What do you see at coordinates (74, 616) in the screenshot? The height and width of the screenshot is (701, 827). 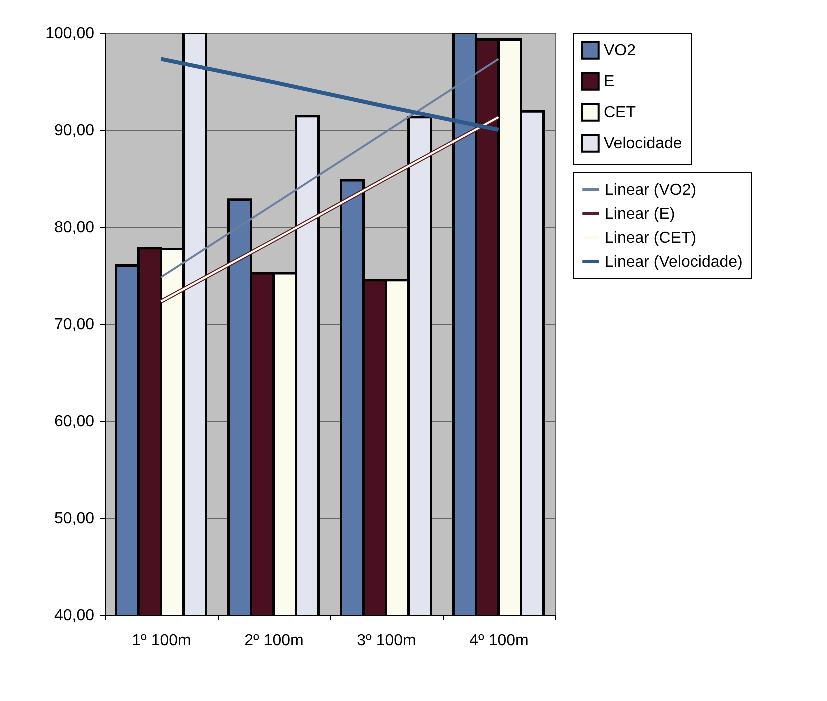 I see `y-tick-label: 40,00` at bounding box center [74, 616].